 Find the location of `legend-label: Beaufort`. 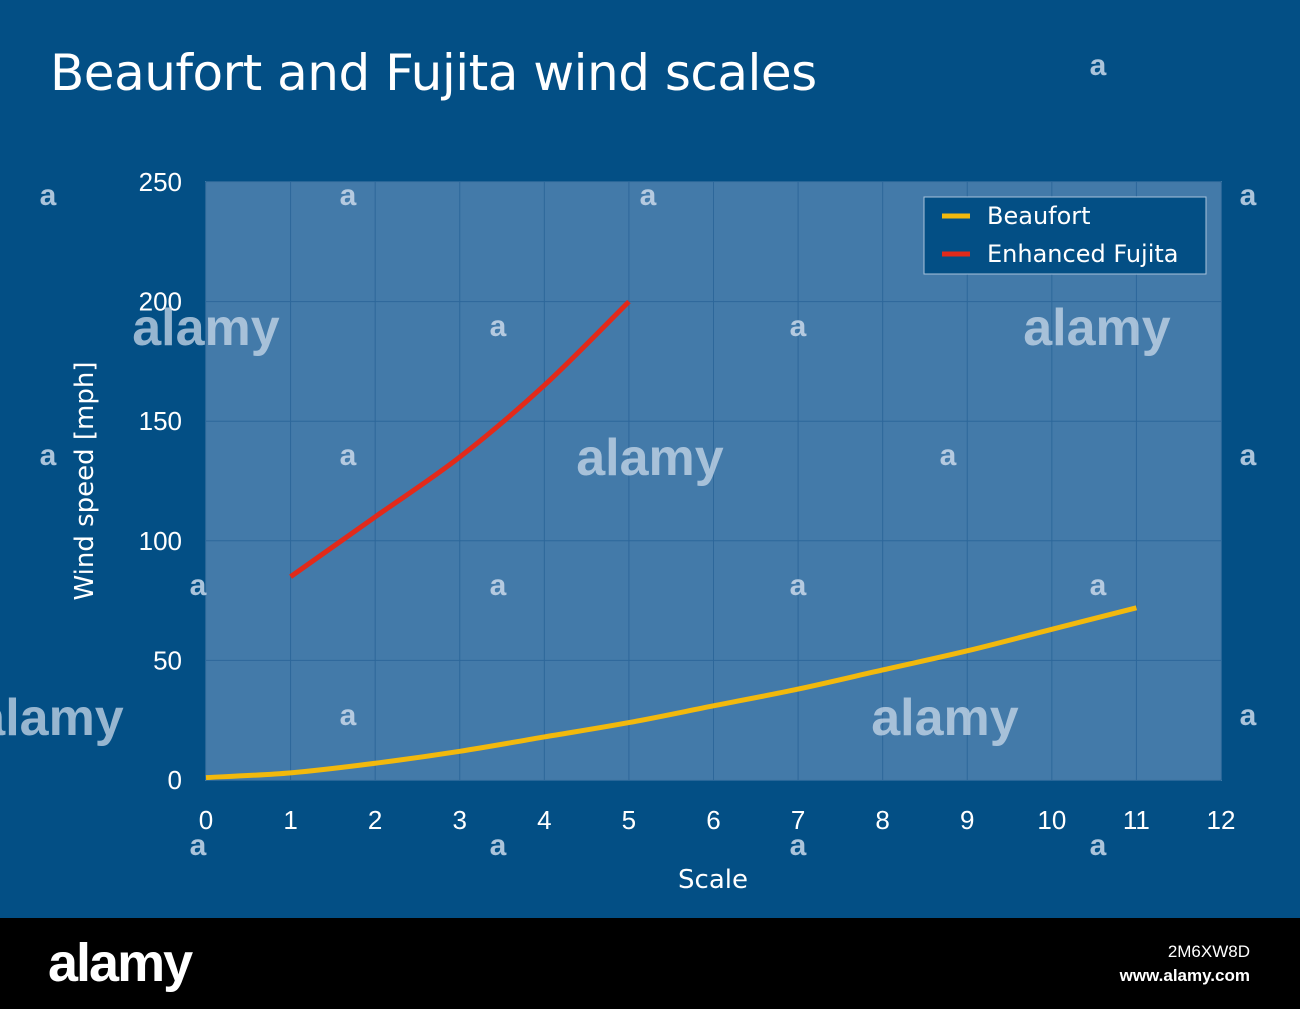

legend-label: Beaufort is located at coordinates (1039, 216).